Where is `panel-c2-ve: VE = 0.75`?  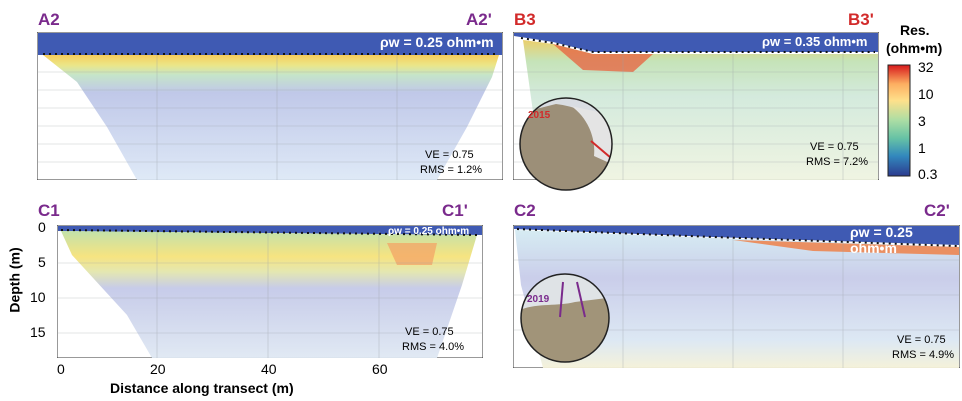
panel-c2-ve: VE = 0.75 is located at coordinates (921, 340).